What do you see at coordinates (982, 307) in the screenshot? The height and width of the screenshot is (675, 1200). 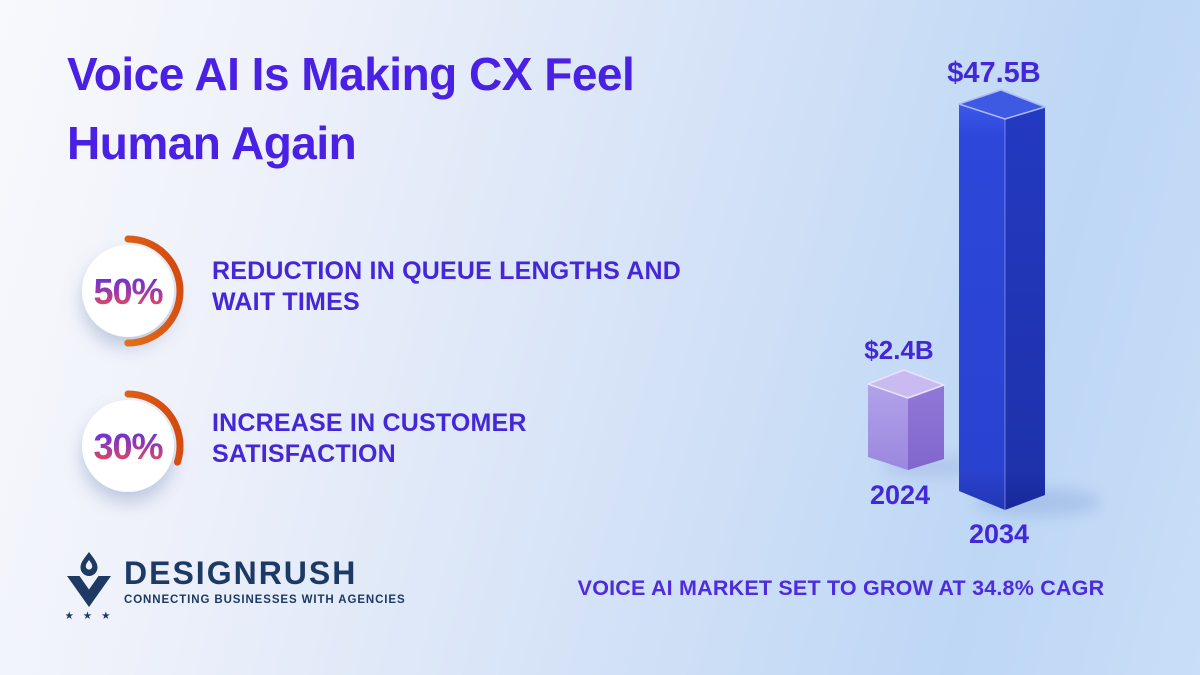 I see `bar-2034-front-face` at bounding box center [982, 307].